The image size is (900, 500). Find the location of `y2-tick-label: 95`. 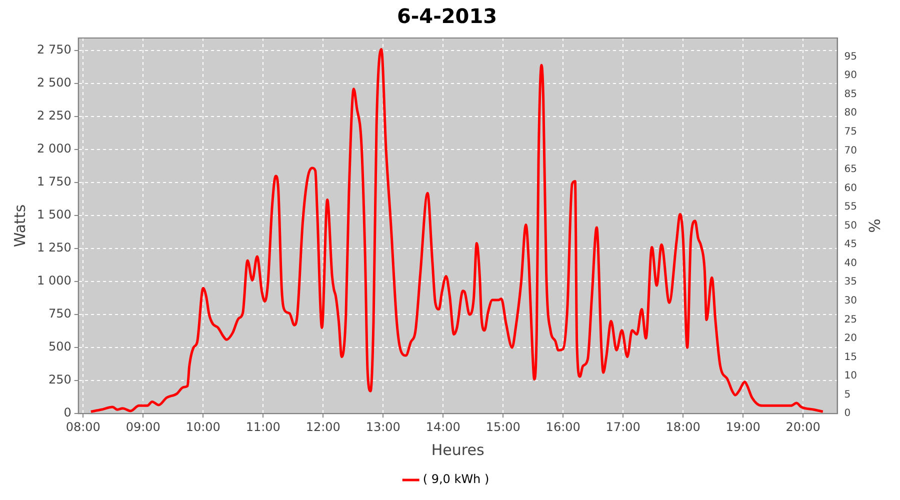

y2-tick-label: 95 is located at coordinates (851, 56).